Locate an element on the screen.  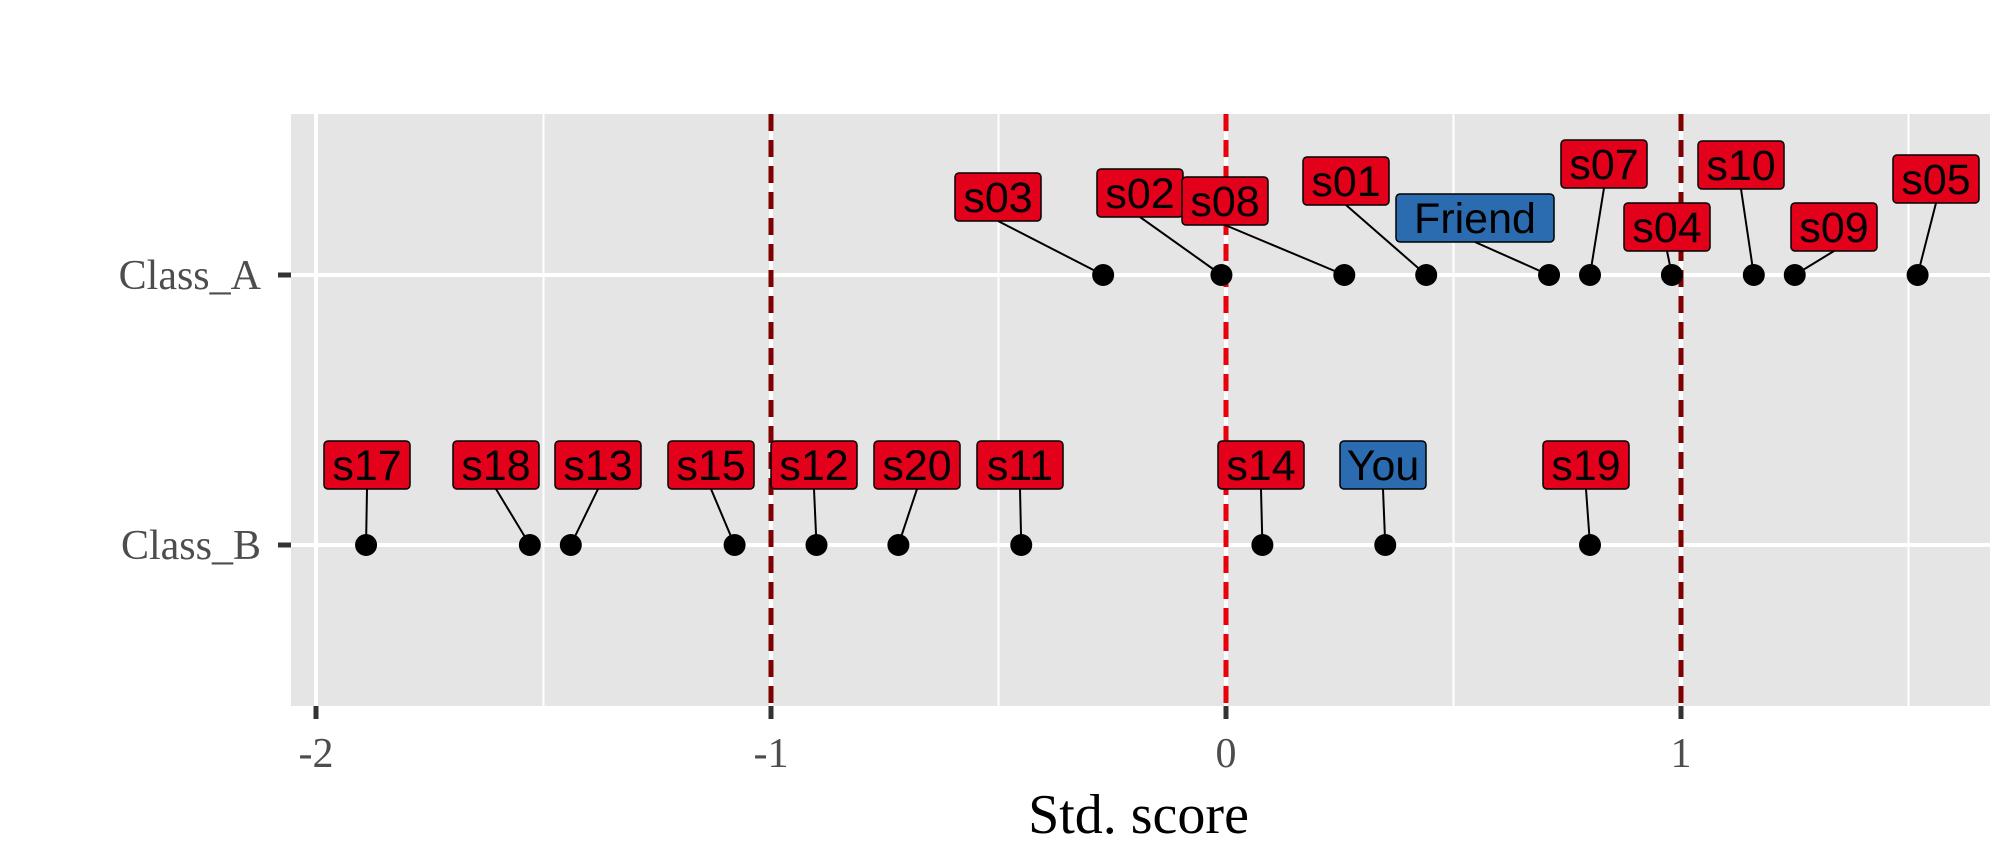
point-label: s13 is located at coordinates (598, 465).